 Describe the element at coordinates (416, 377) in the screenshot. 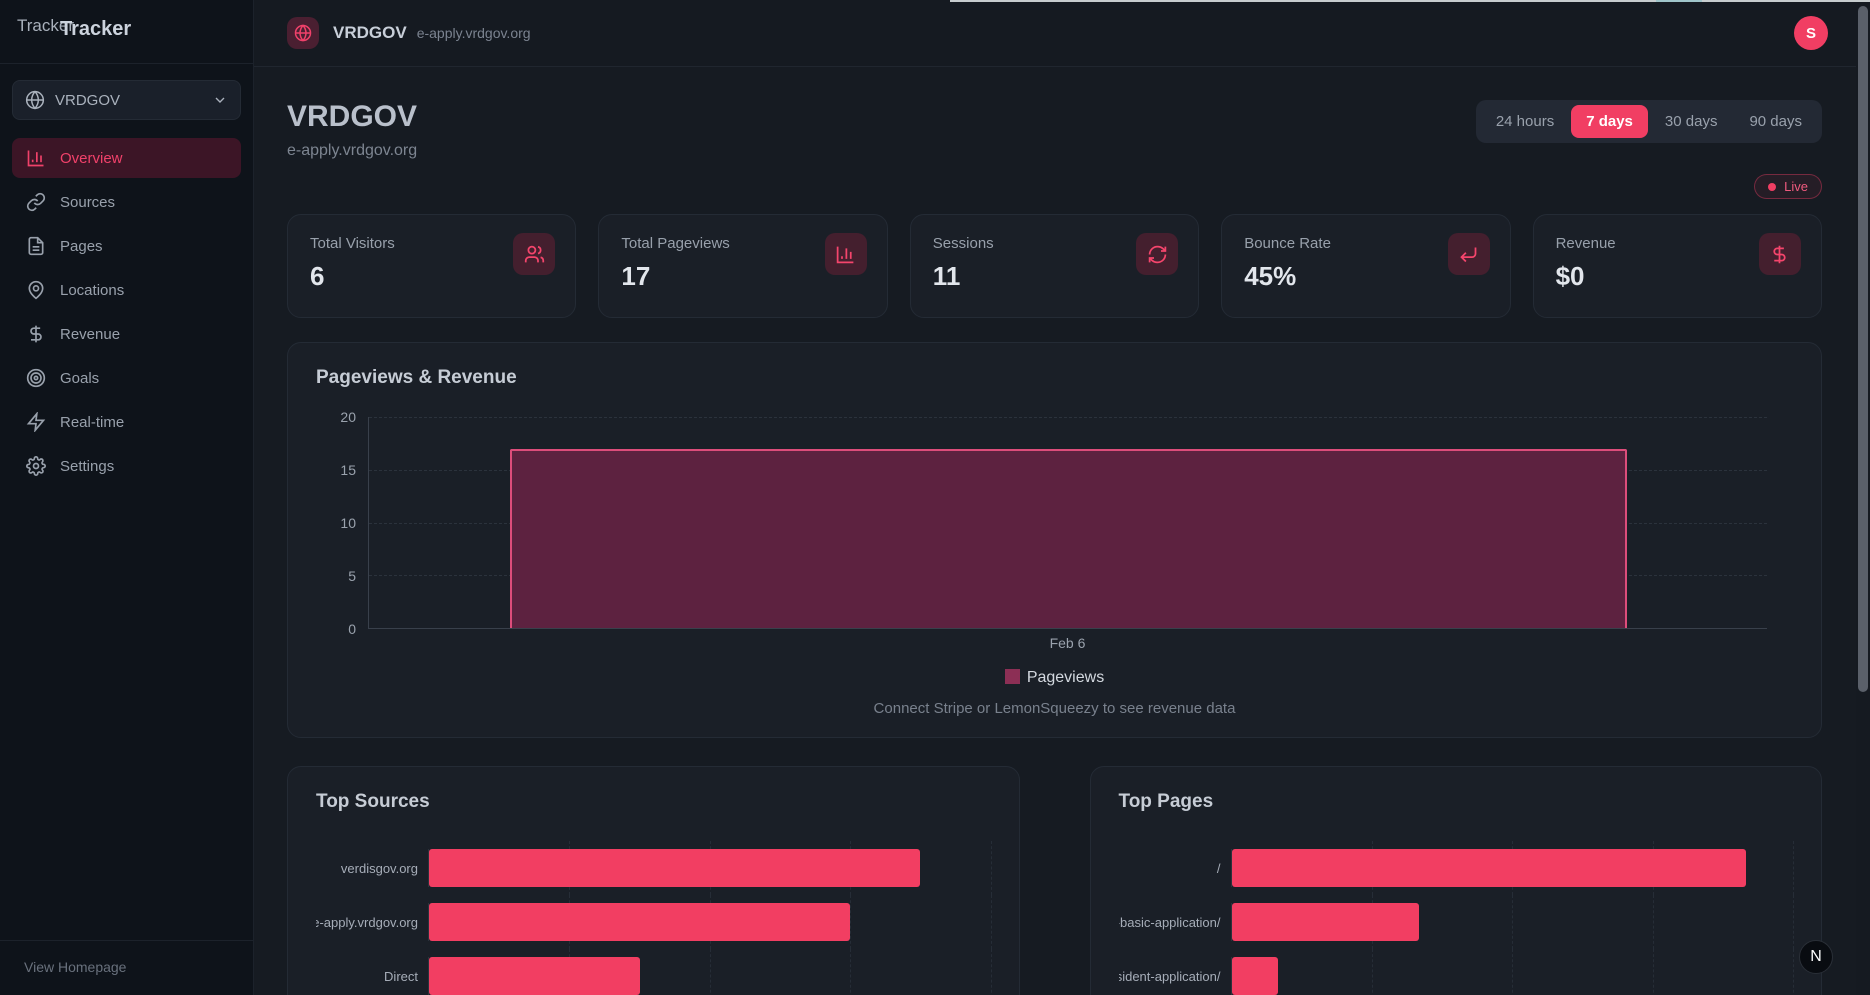

I see `chart-title: Pageviews & Revenue` at that location.